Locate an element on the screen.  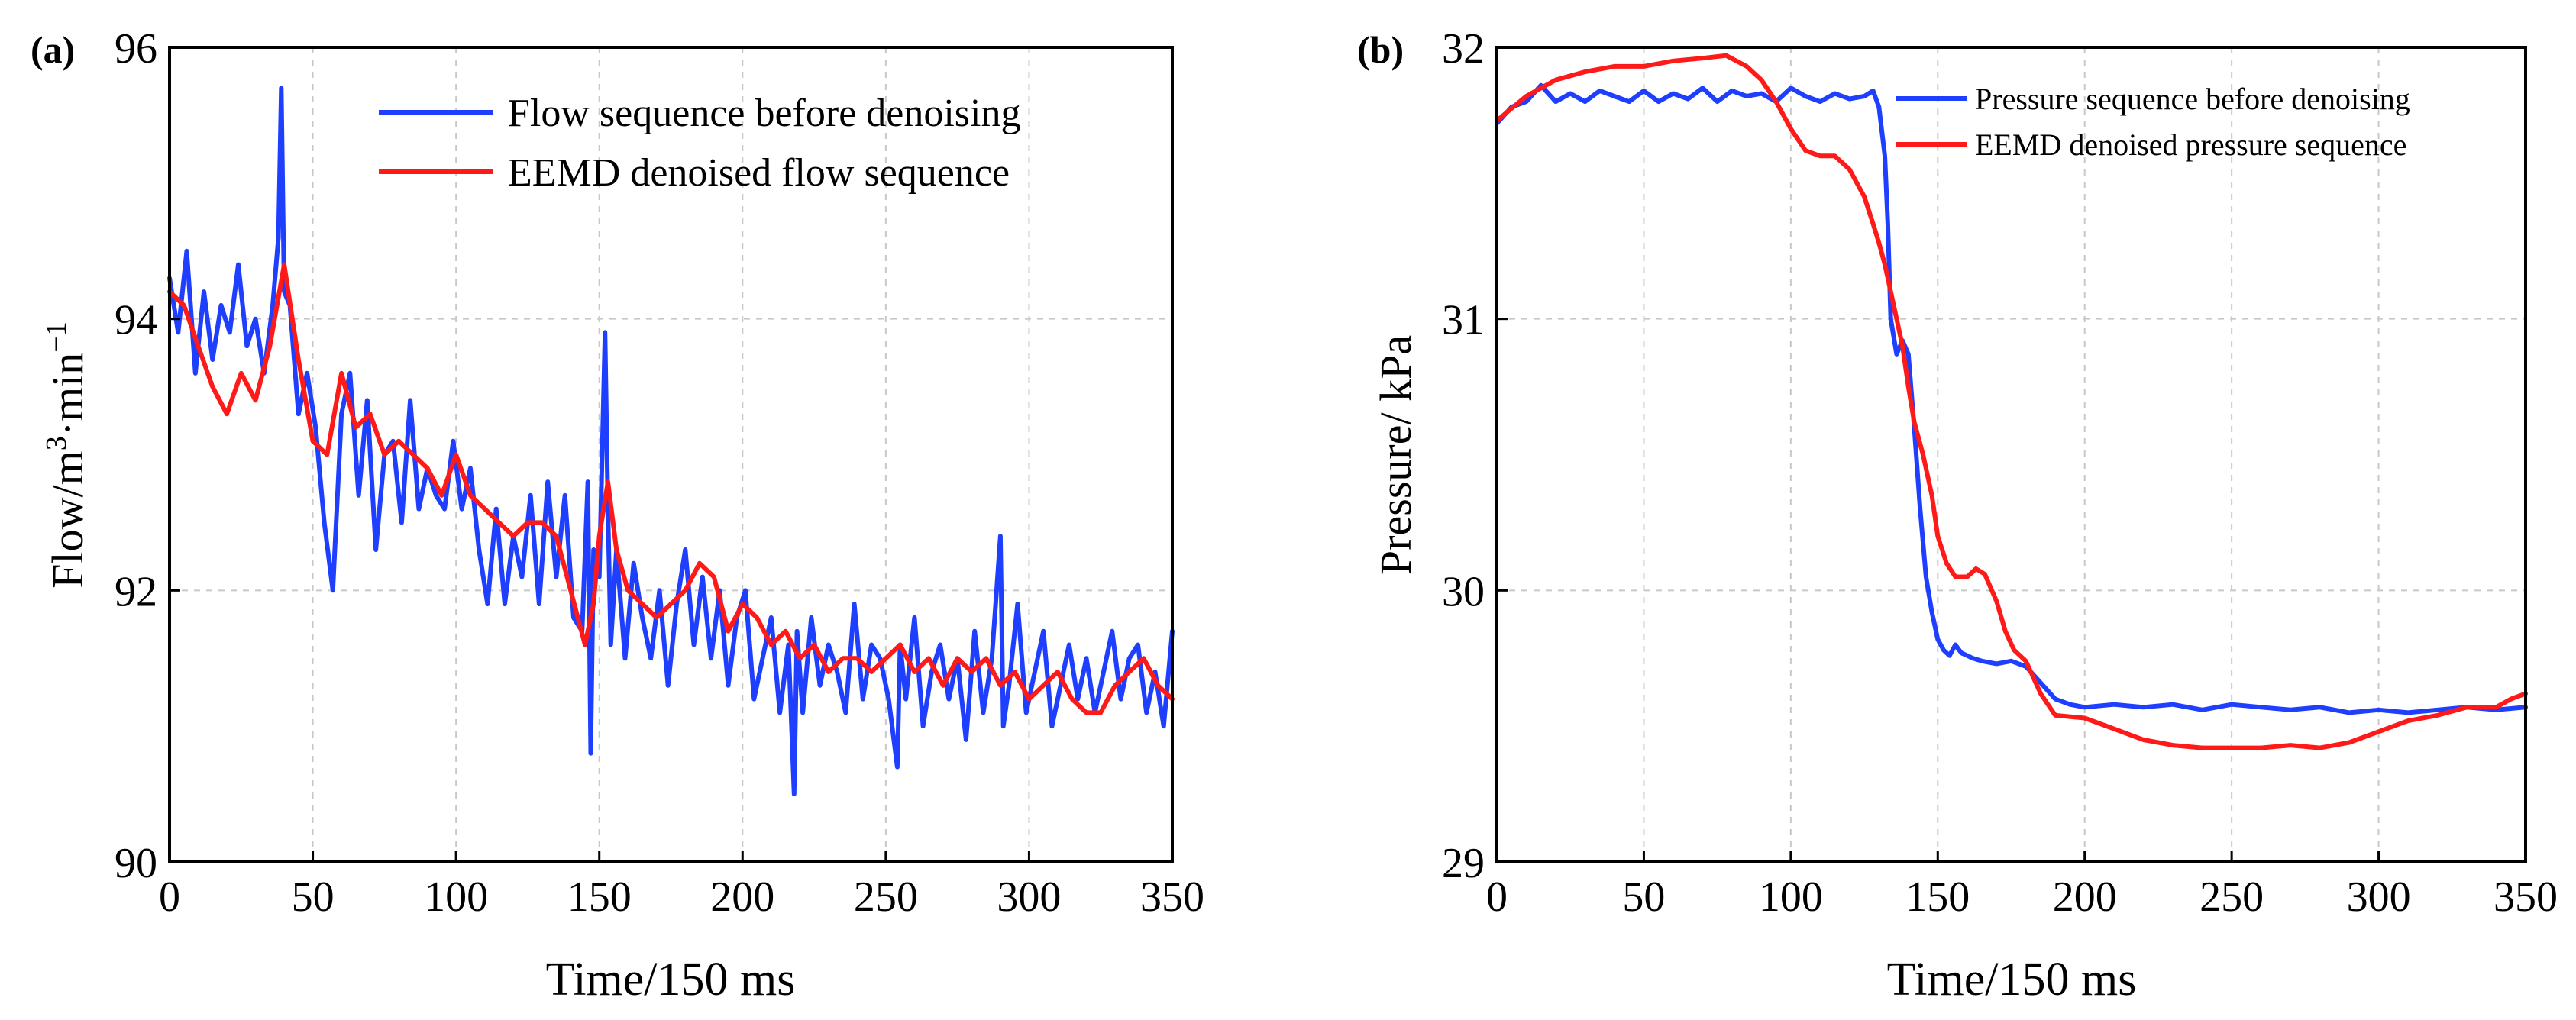
panel-a-x-tick-label: 150 is located at coordinates (599, 897).